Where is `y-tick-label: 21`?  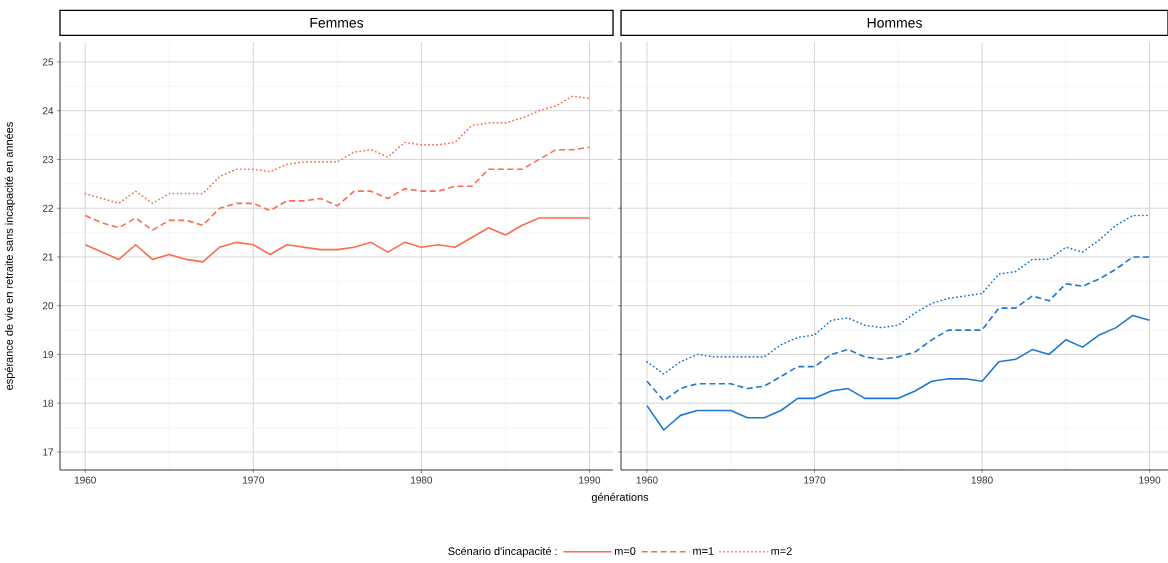
y-tick-label: 21 is located at coordinates (48, 257).